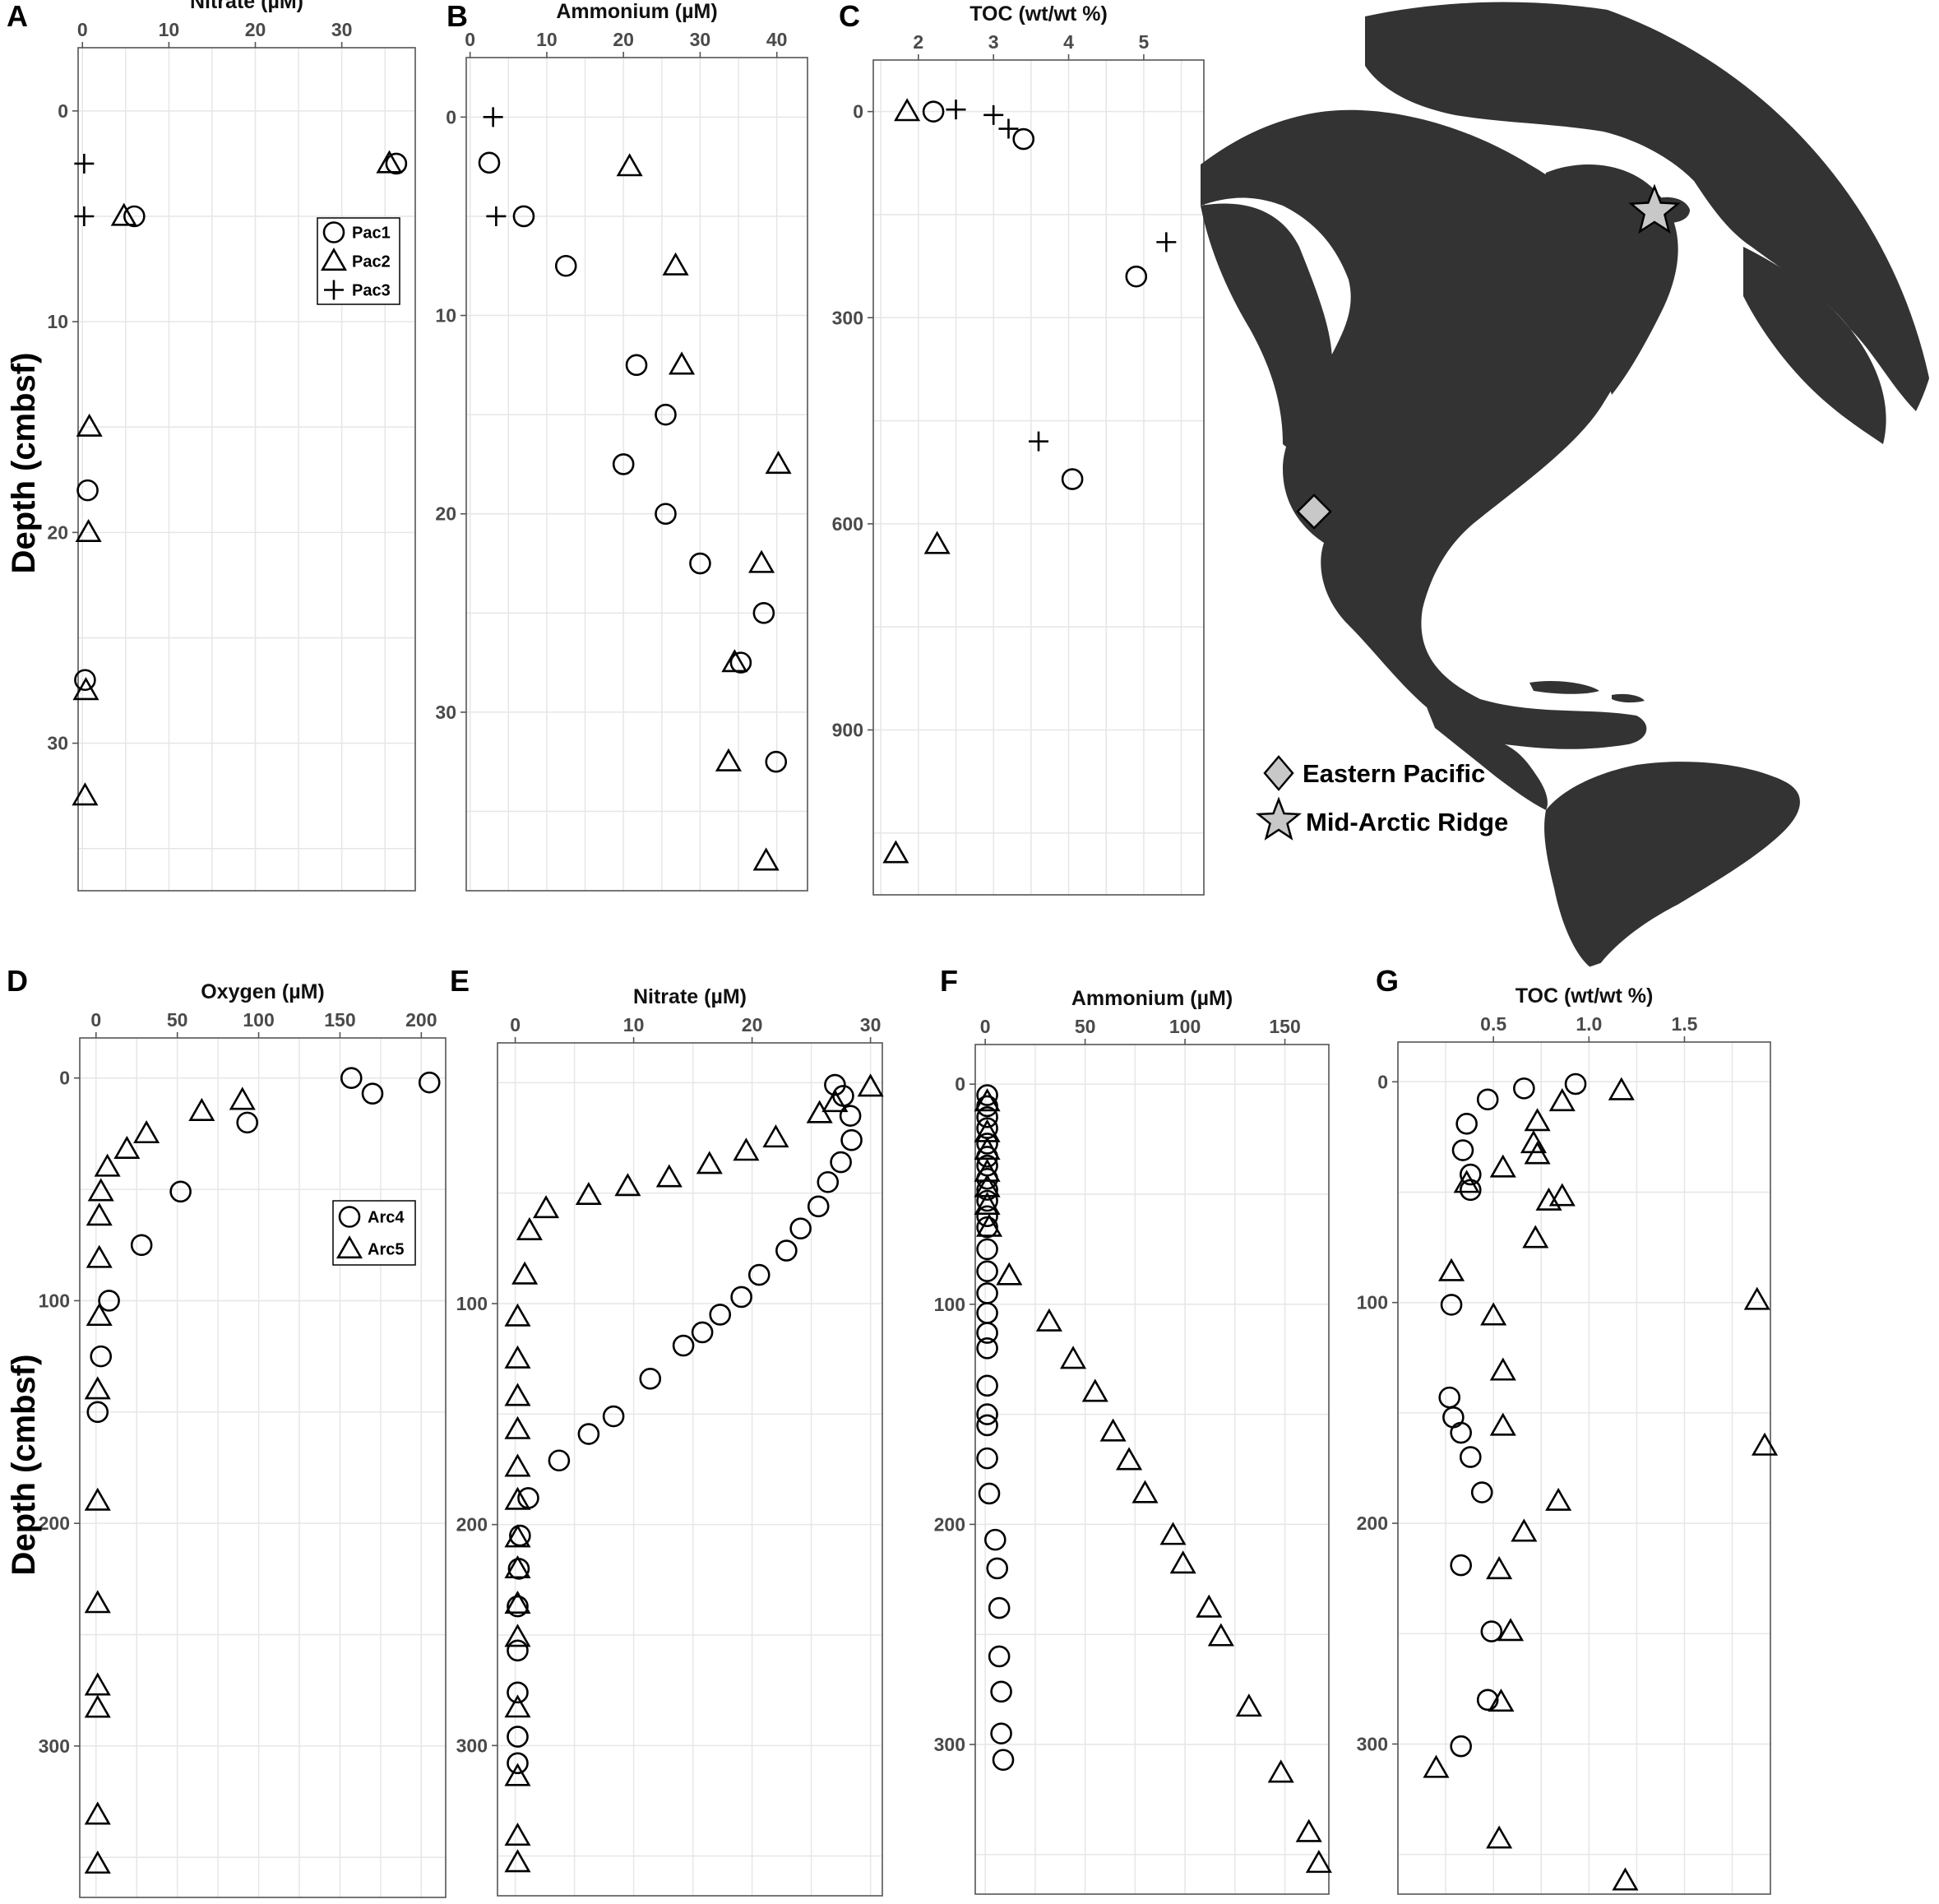 This screenshot has width=1939, height=1904. Describe the element at coordinates (1584, 1468) in the screenshot. I see `plot-frame-g` at that location.